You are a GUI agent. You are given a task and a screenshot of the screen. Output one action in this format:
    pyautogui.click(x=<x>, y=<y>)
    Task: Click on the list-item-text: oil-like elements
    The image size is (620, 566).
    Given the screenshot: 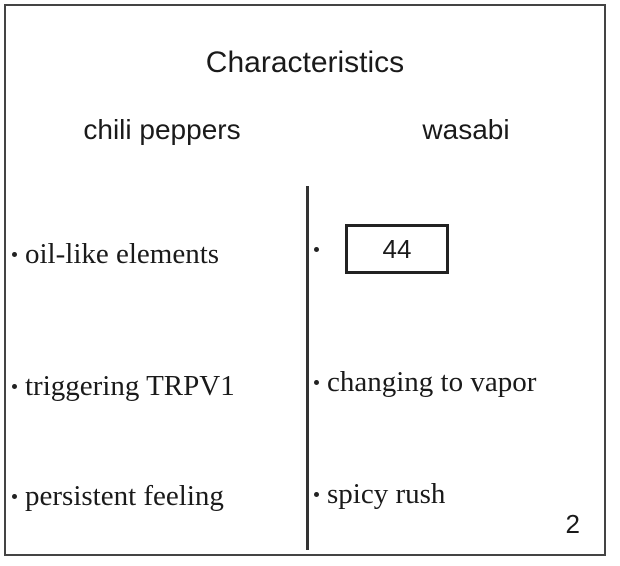 What is the action you would take?
    pyautogui.click(x=122, y=254)
    